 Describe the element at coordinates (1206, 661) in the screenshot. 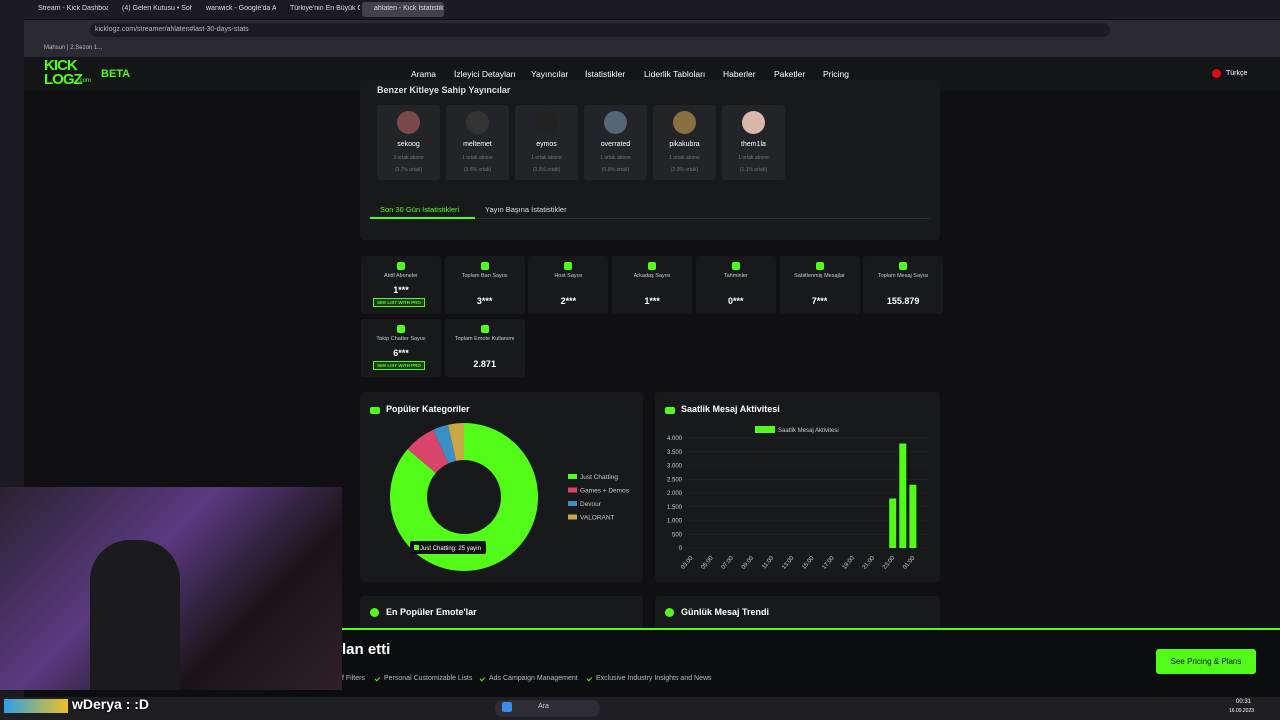

I see `pricing-button: See Pricing & Plans` at that location.